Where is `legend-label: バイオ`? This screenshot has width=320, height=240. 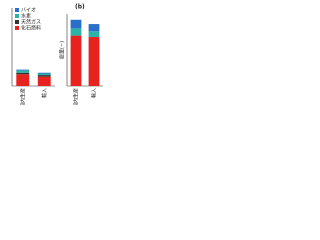 legend-label: バイオ is located at coordinates (28, 11).